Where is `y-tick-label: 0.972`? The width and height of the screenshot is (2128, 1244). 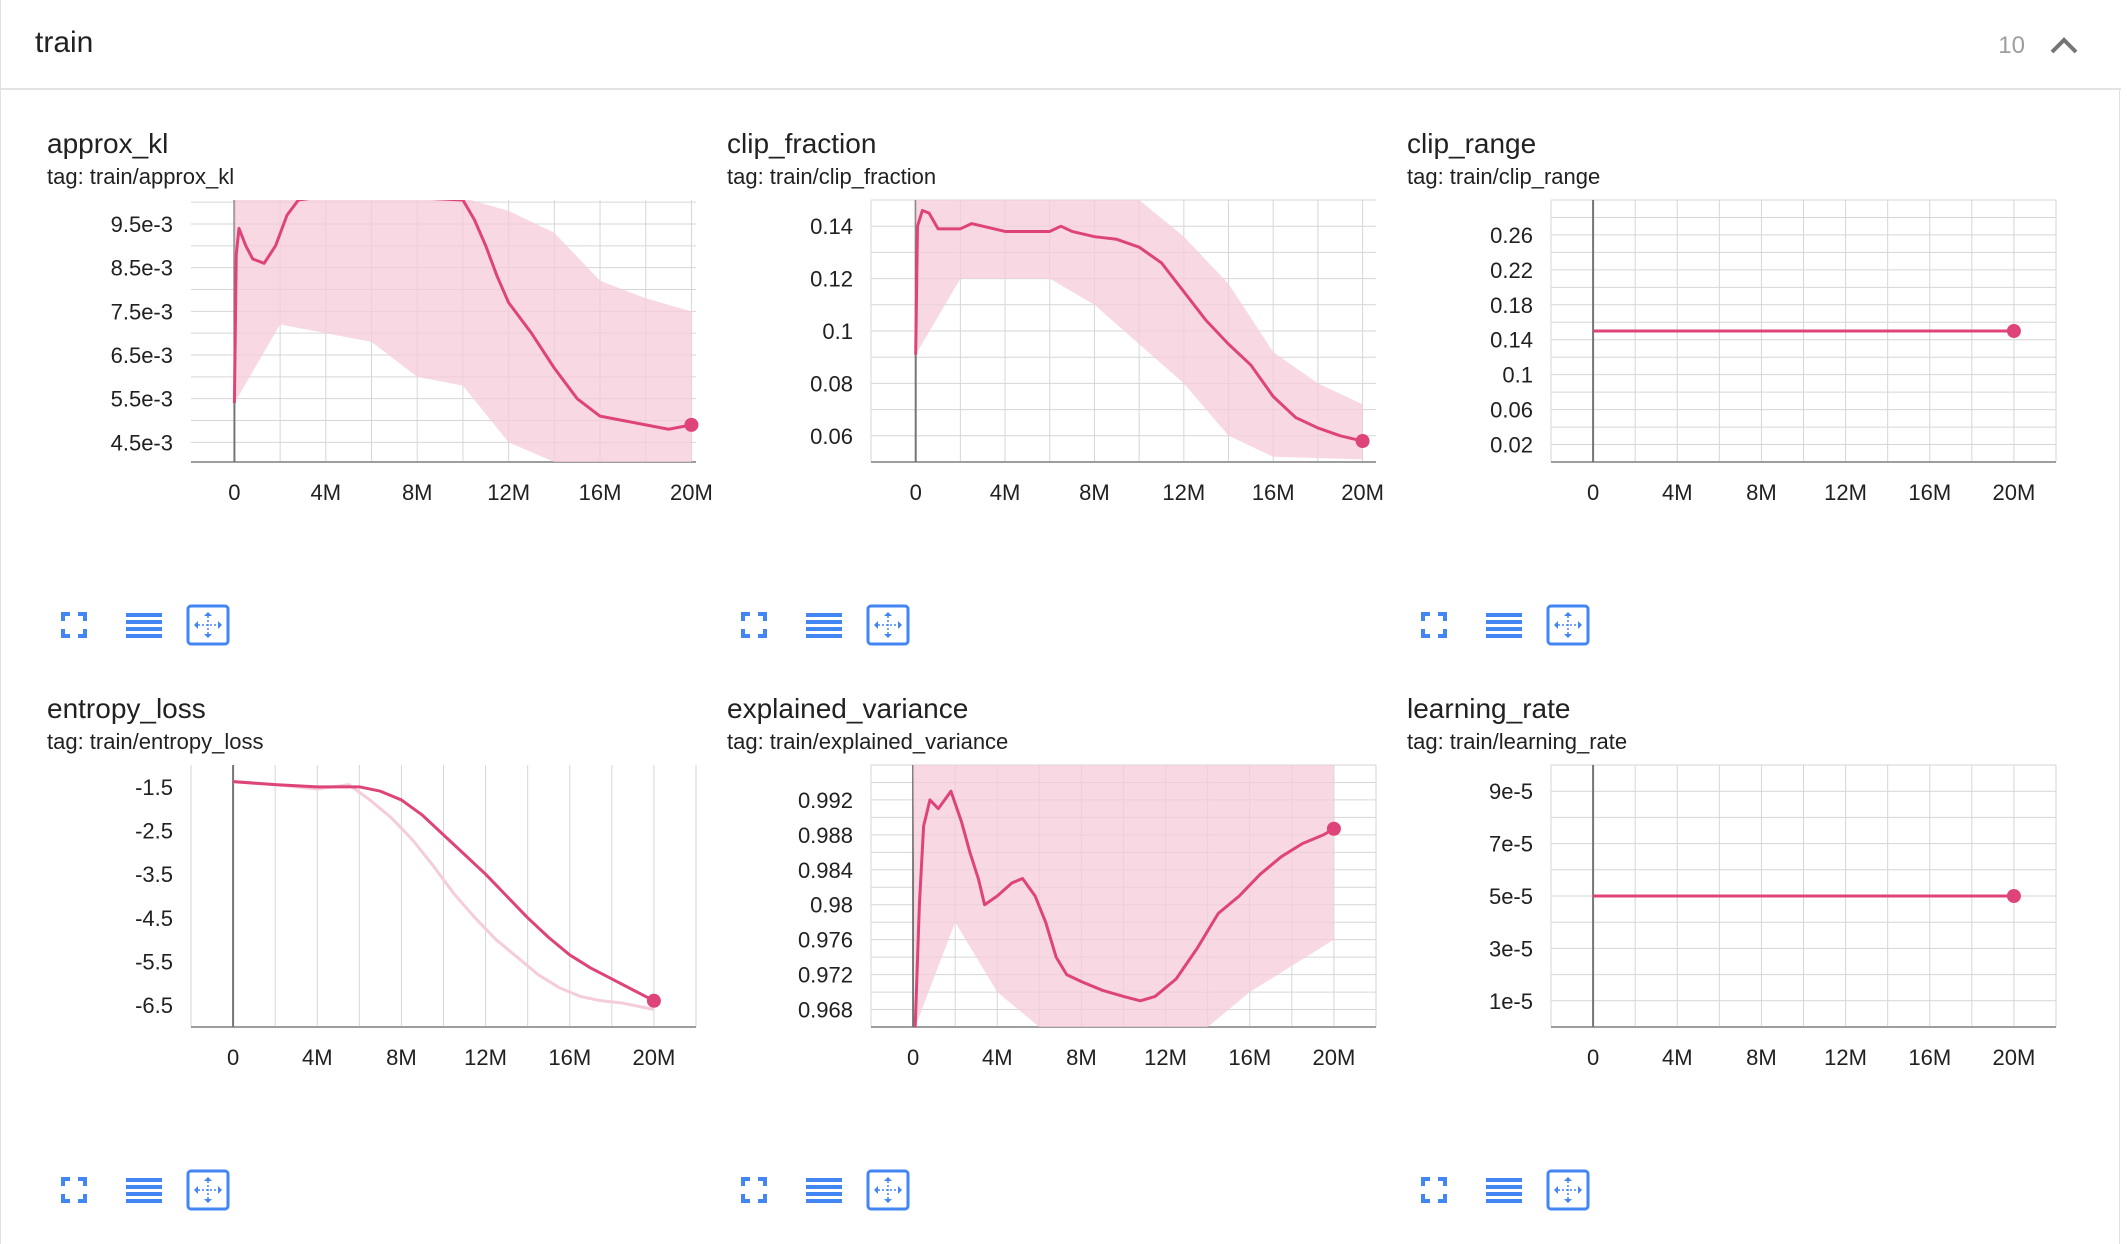 y-tick-label: 0.972 is located at coordinates (825, 975).